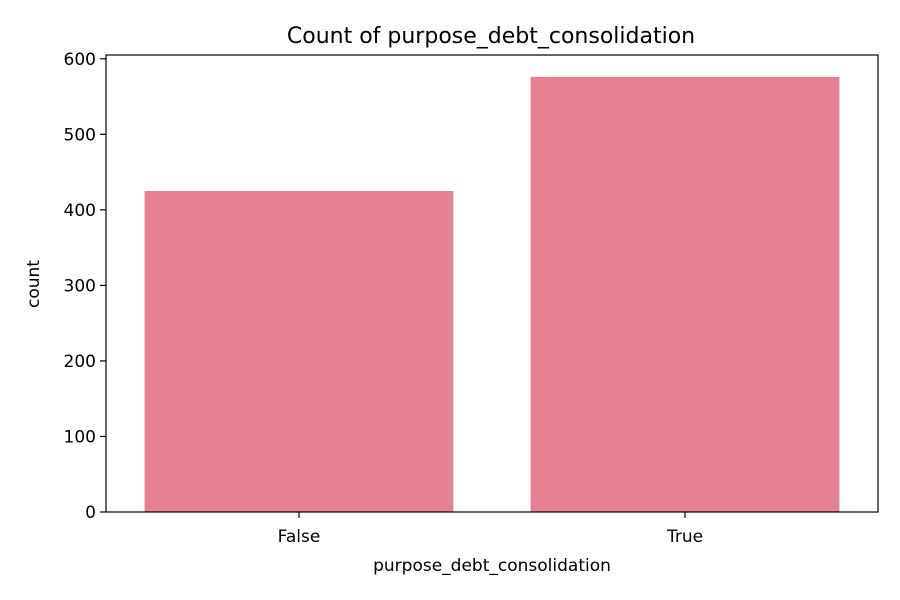  What do you see at coordinates (34, 284) in the screenshot?
I see `y-axis-label: count` at bounding box center [34, 284].